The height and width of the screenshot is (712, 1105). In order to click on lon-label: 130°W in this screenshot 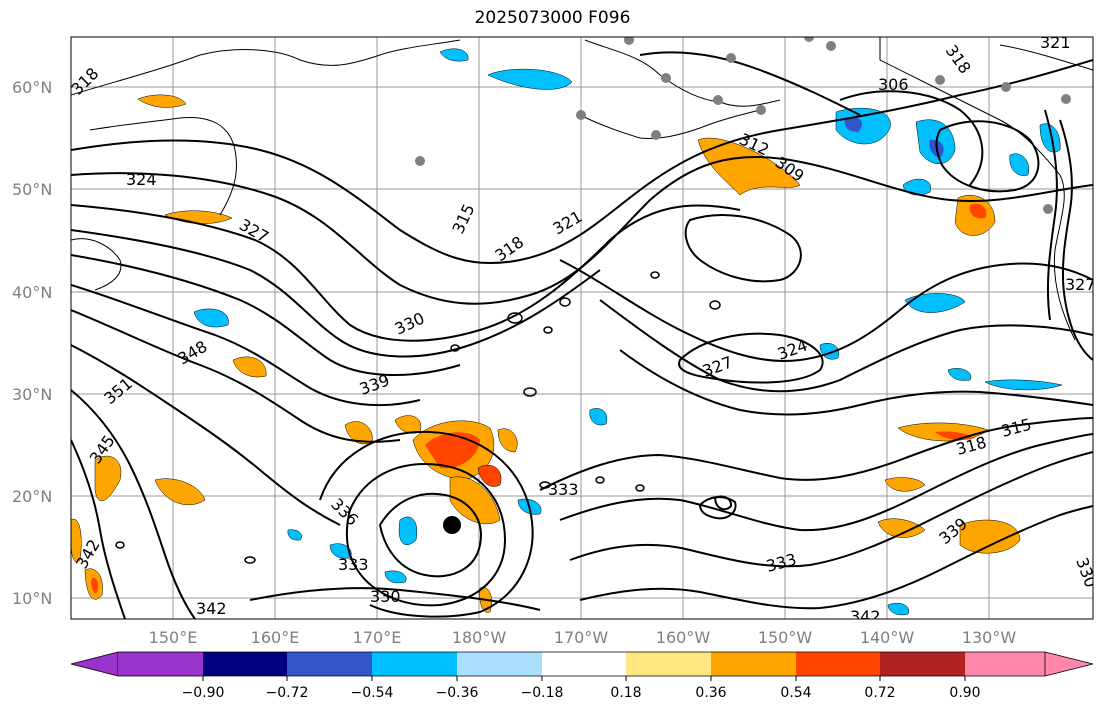, I will do `click(989, 637)`.